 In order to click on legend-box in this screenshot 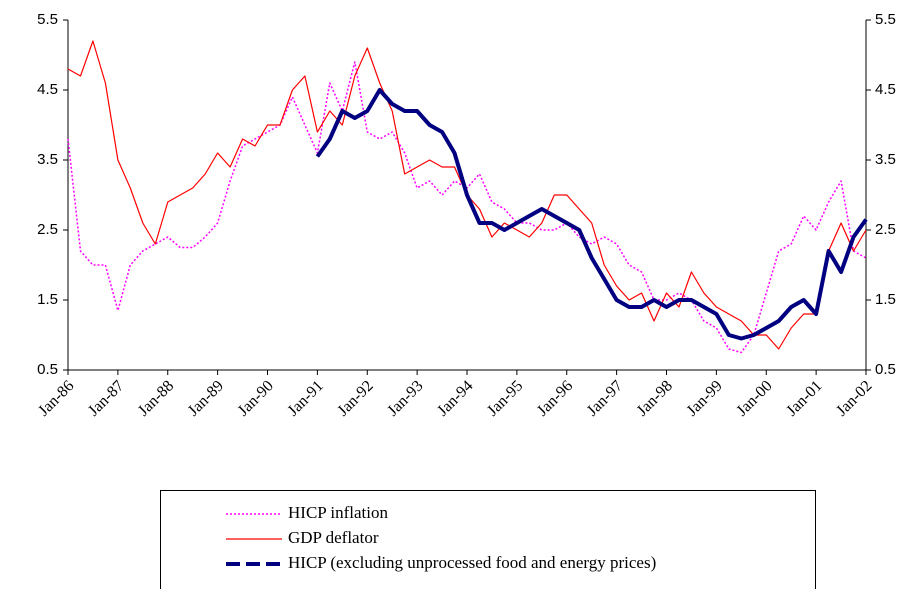, I will do `click(488, 539)`.